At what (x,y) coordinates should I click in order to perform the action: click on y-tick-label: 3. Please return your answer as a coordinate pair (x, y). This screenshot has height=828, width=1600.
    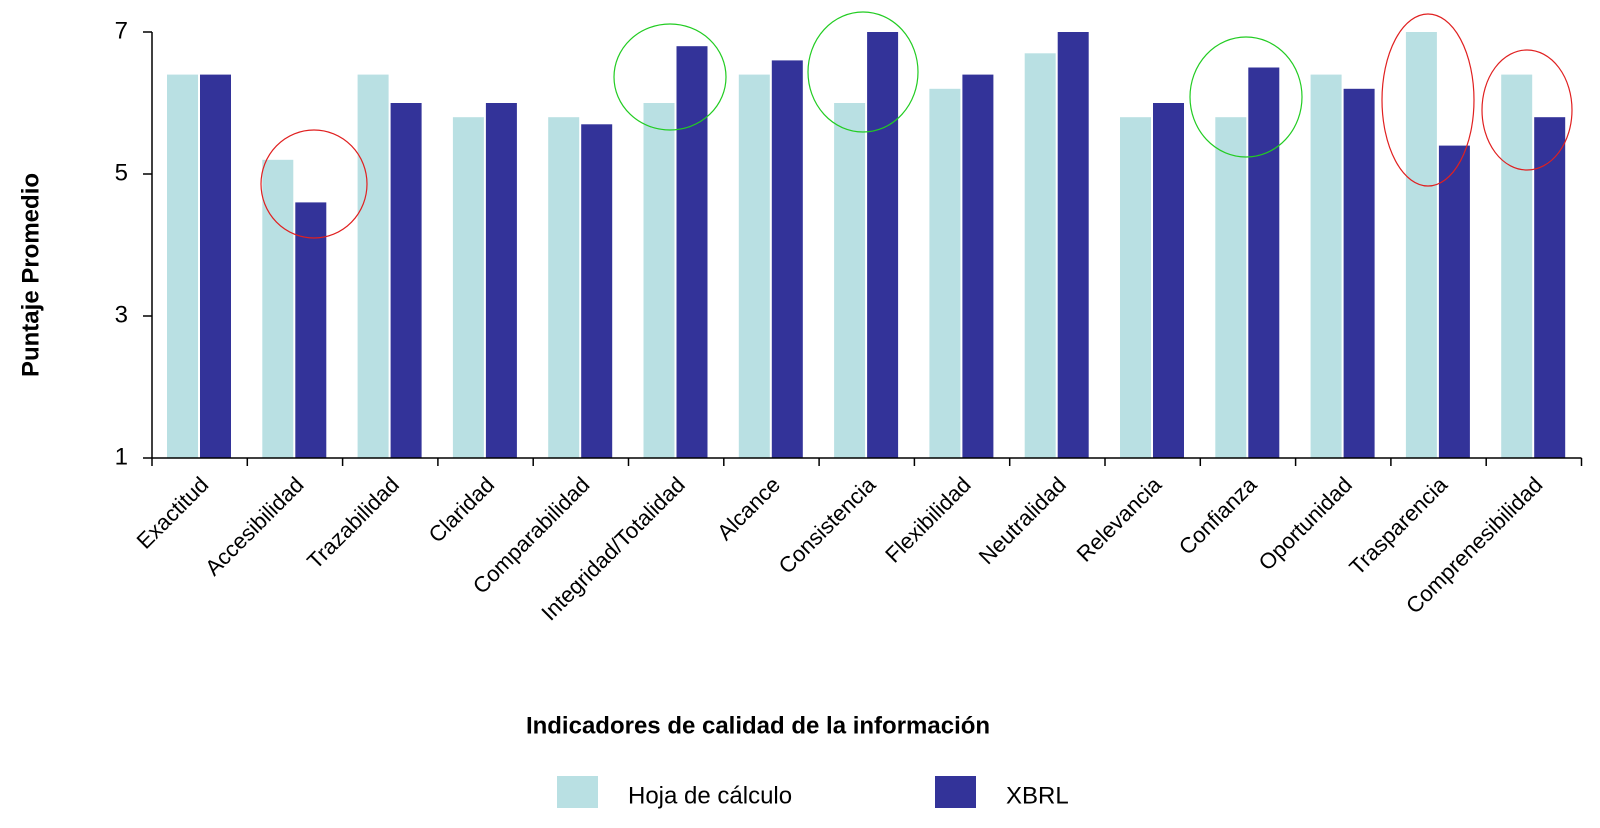
    Looking at the image, I should click on (121, 314).